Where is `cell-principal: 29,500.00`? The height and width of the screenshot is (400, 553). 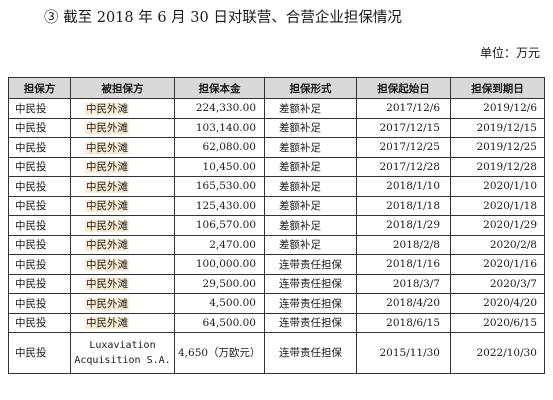
cell-principal: 29,500.00 is located at coordinates (219, 283).